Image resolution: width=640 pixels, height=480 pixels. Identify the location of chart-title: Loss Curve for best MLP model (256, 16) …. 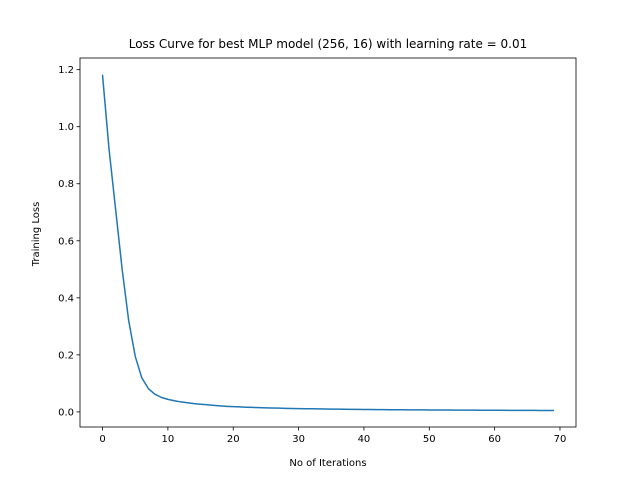
(328, 44).